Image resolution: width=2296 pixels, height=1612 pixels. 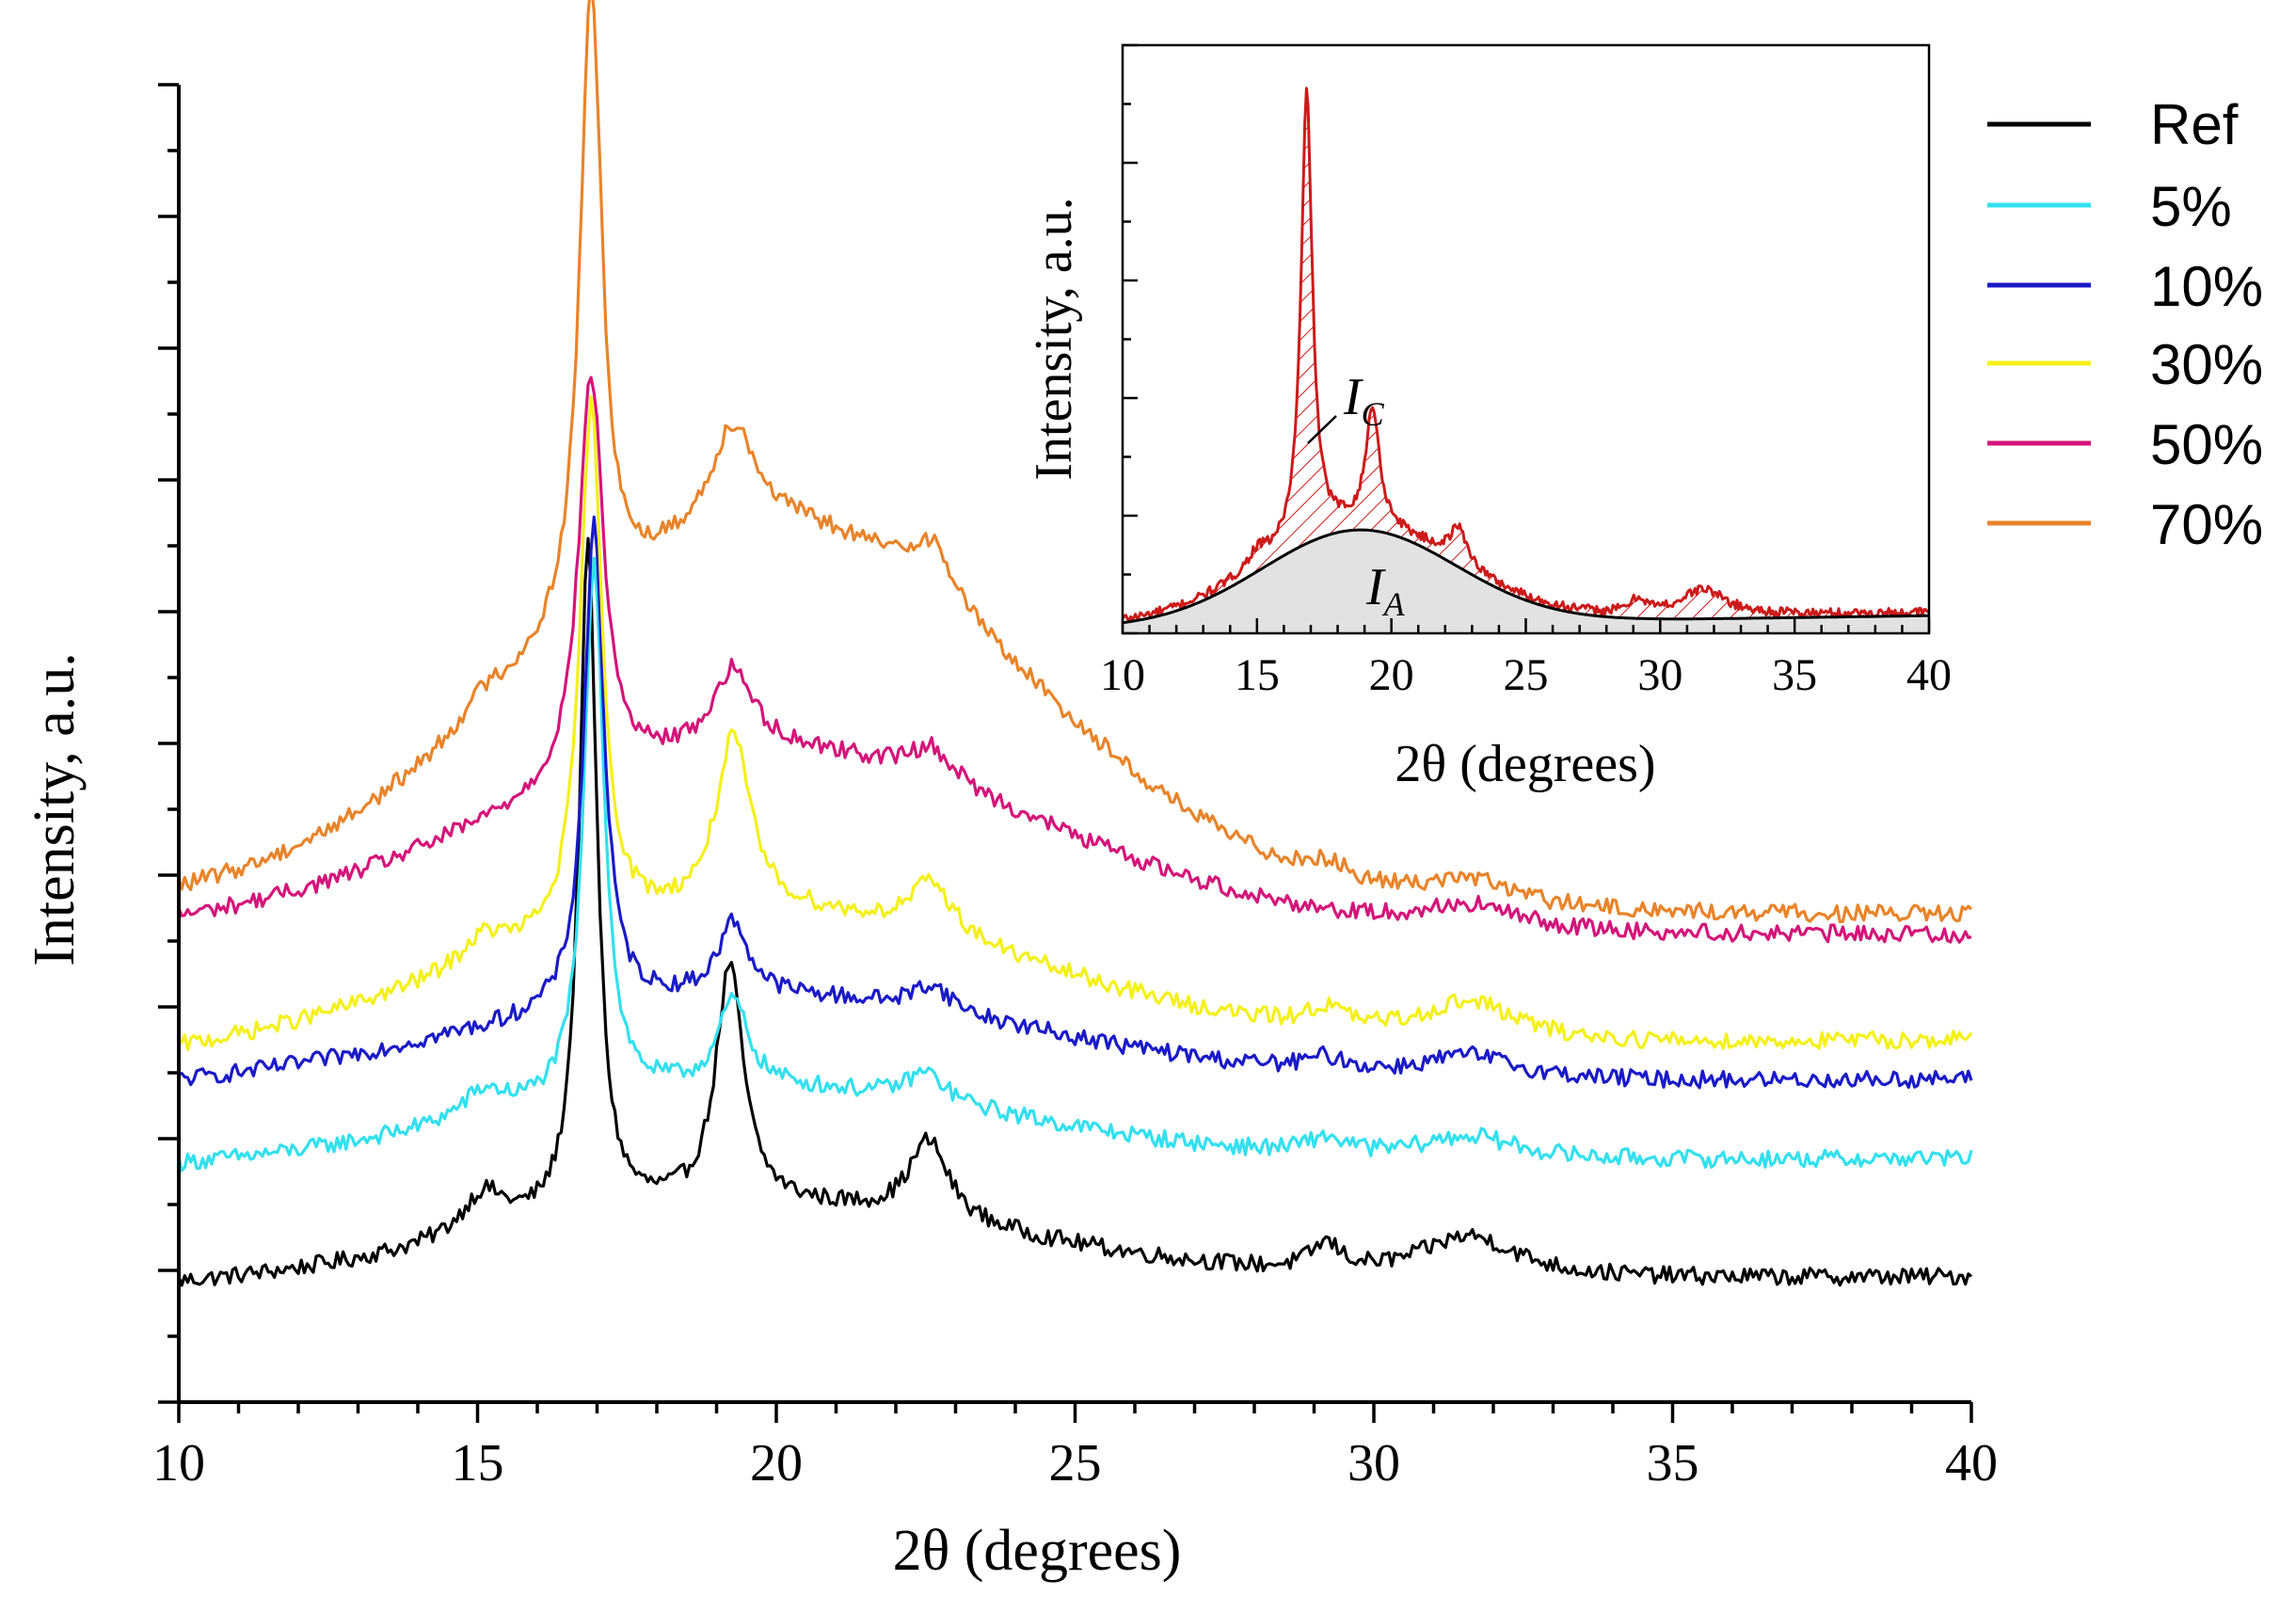 What do you see at coordinates (1257, 675) in the screenshot?
I see `inset-x-tick-label: 15` at bounding box center [1257, 675].